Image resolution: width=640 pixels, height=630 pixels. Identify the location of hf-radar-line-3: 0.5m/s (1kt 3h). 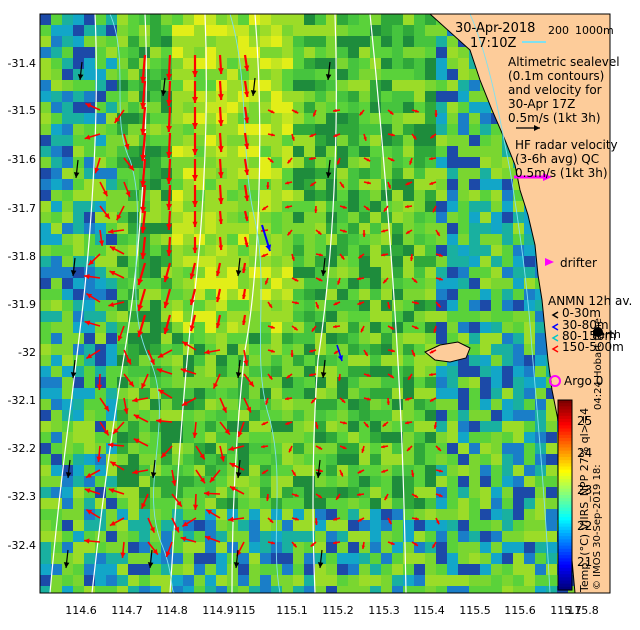
(561, 173).